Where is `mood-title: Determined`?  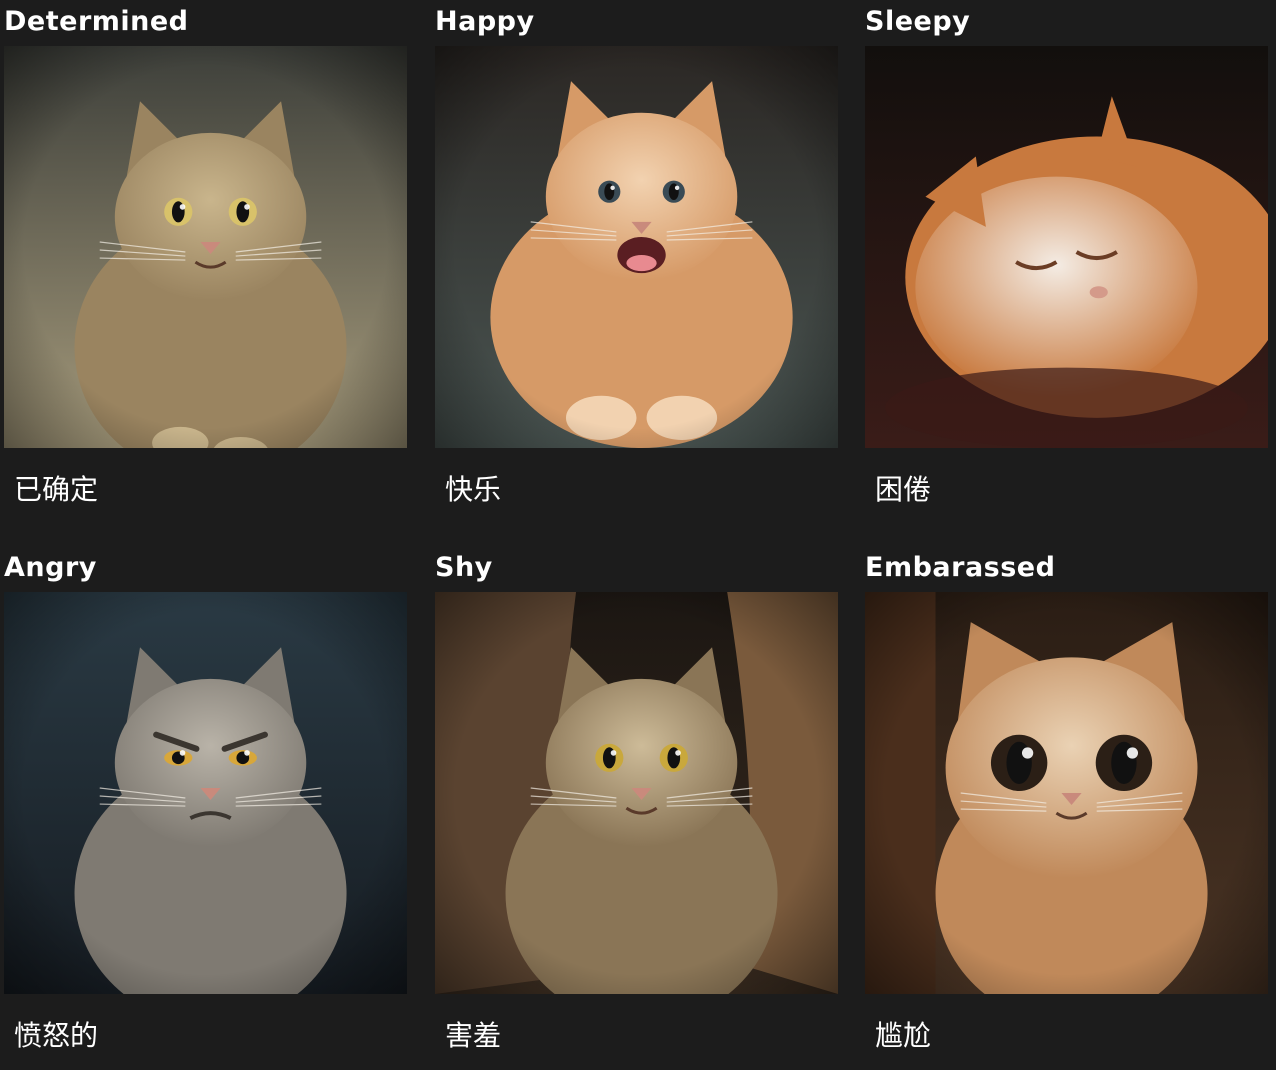 mood-title: Determined is located at coordinates (96, 22).